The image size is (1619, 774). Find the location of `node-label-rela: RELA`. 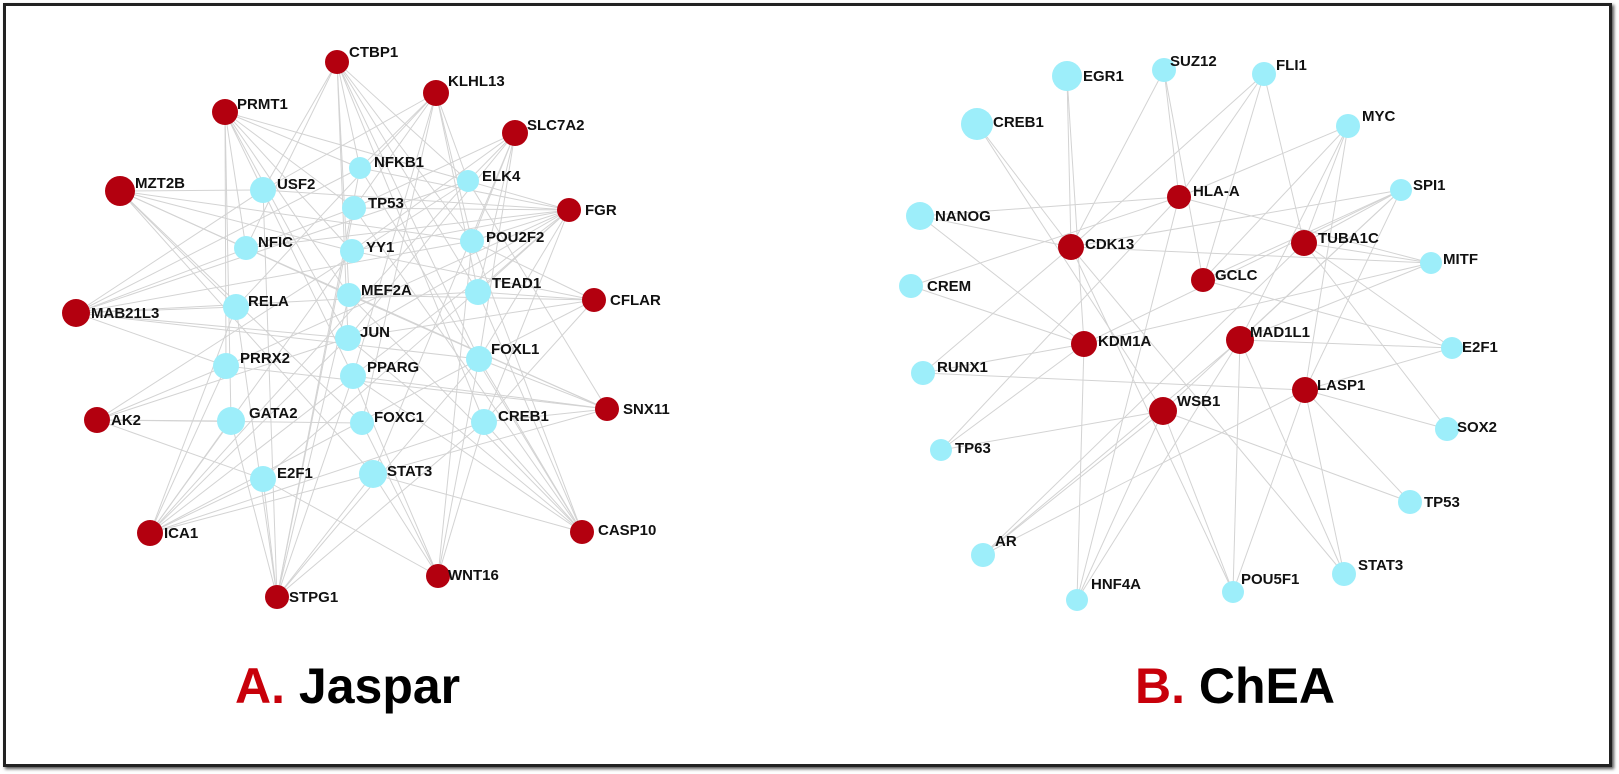

node-label-rela: RELA is located at coordinates (268, 301).